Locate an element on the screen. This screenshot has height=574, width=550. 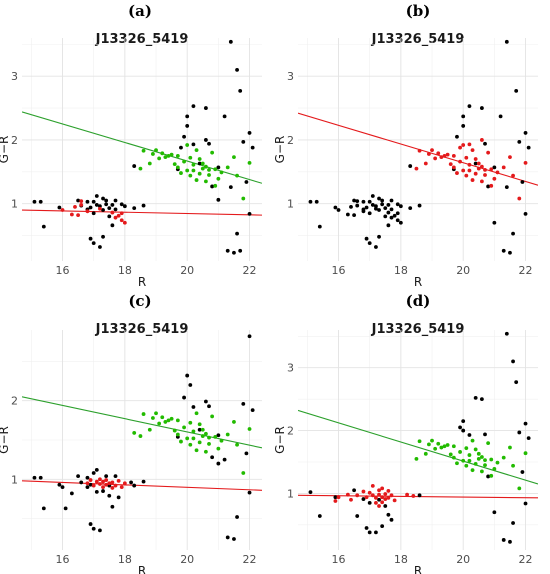
x-tick-label: 18 is located at coordinates (125, 559).